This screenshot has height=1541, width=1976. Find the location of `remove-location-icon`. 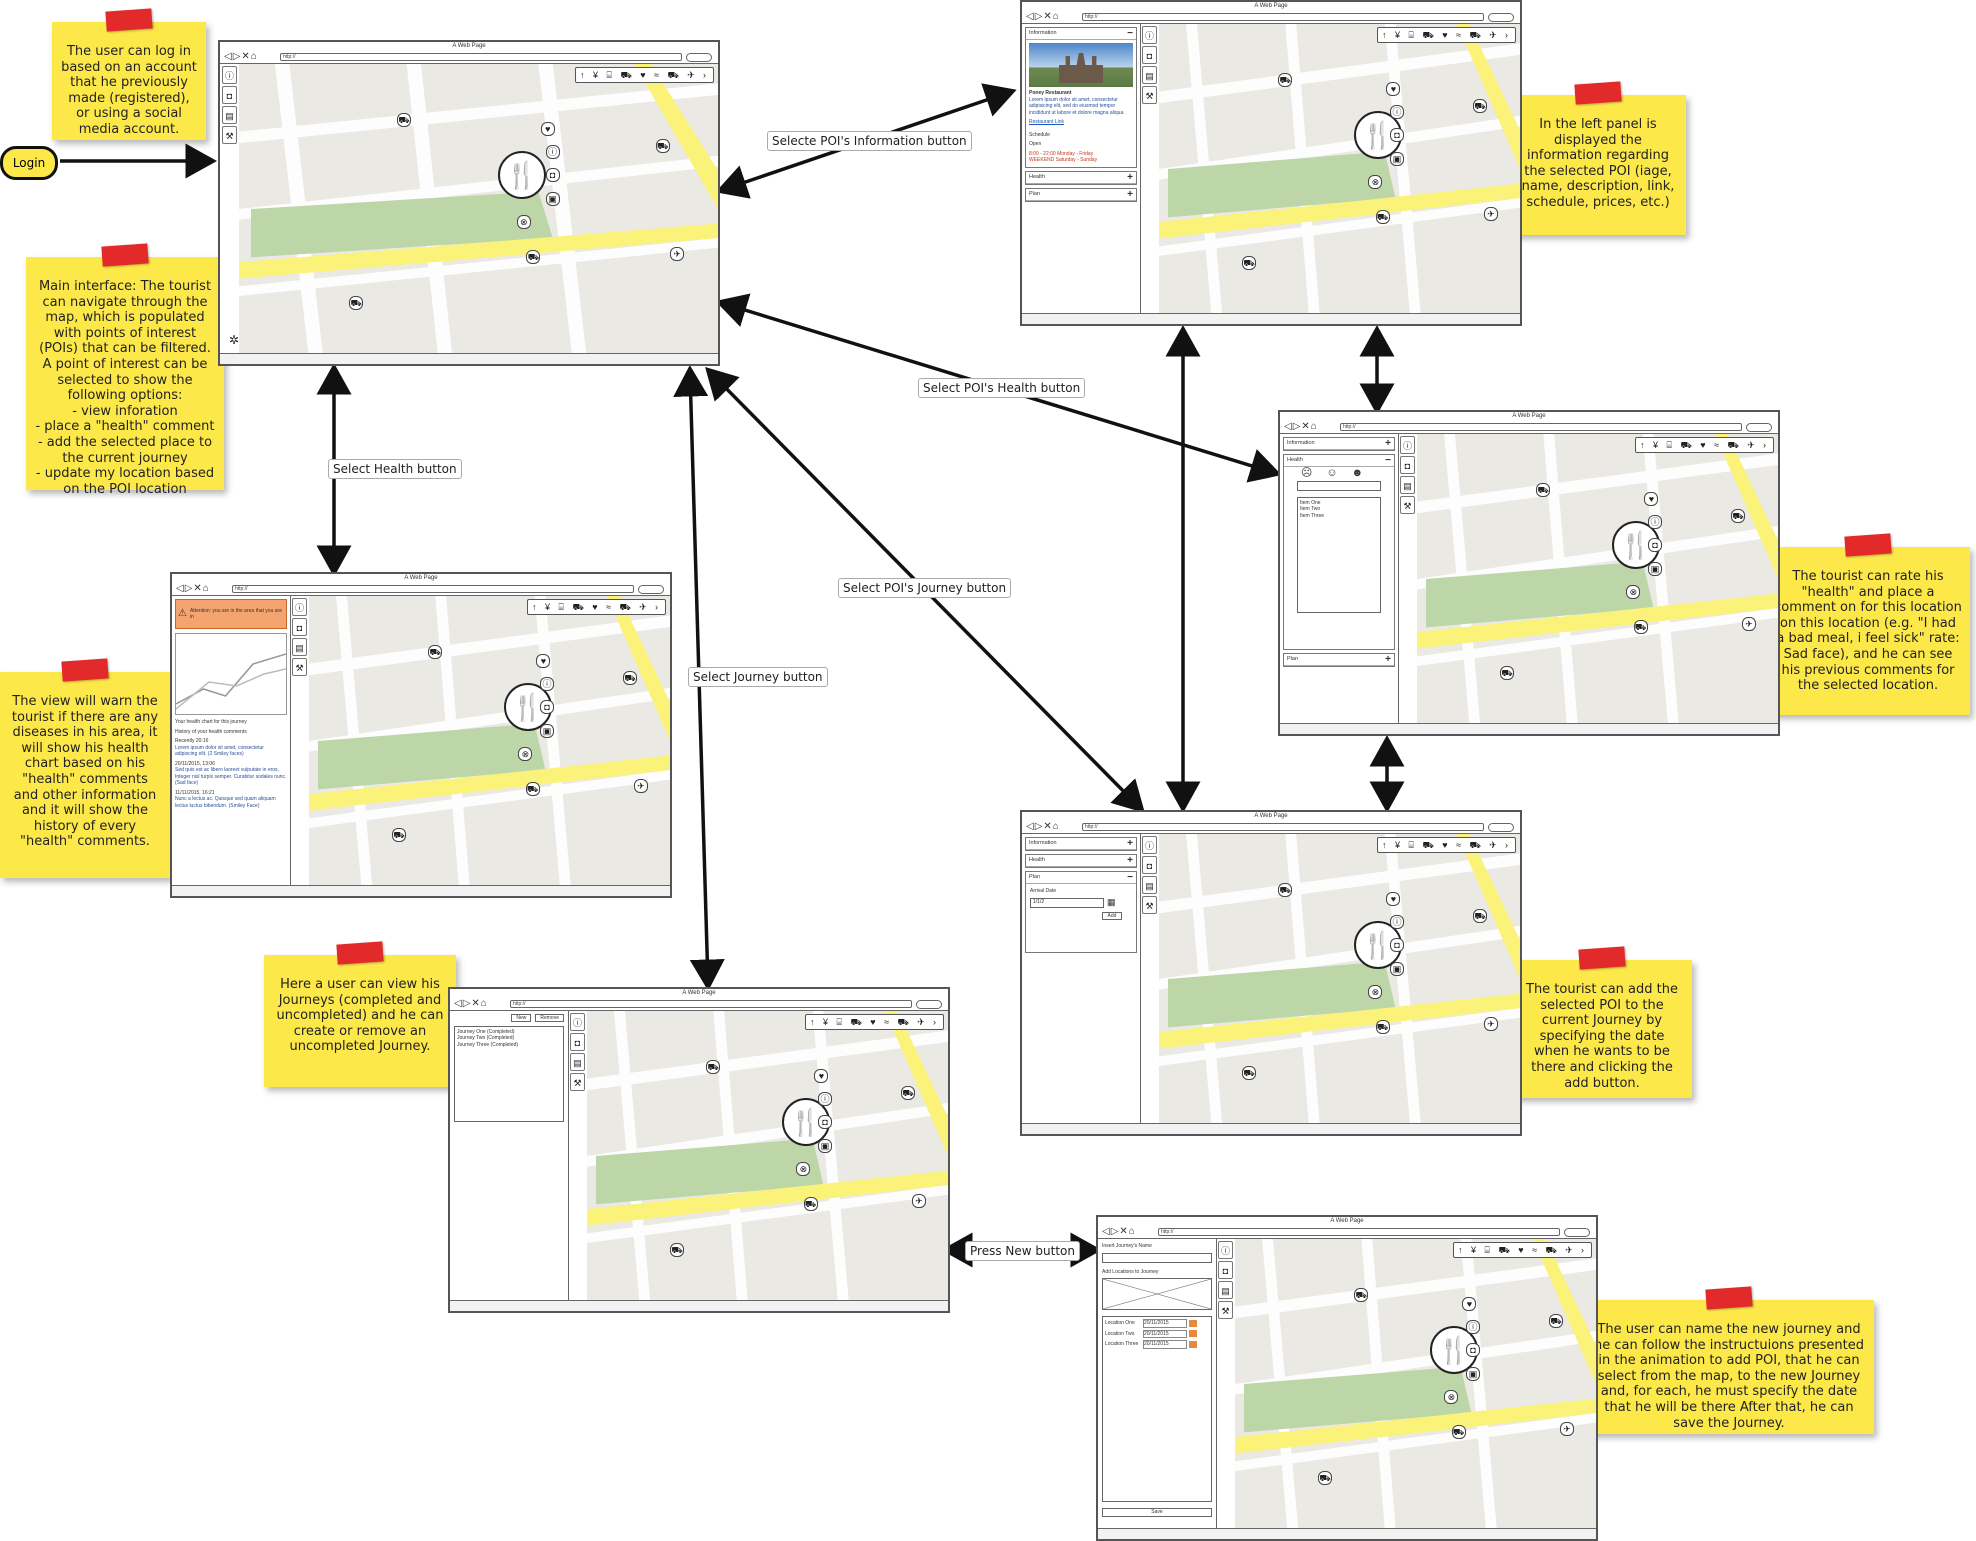

remove-location-icon is located at coordinates (1193, 1344).